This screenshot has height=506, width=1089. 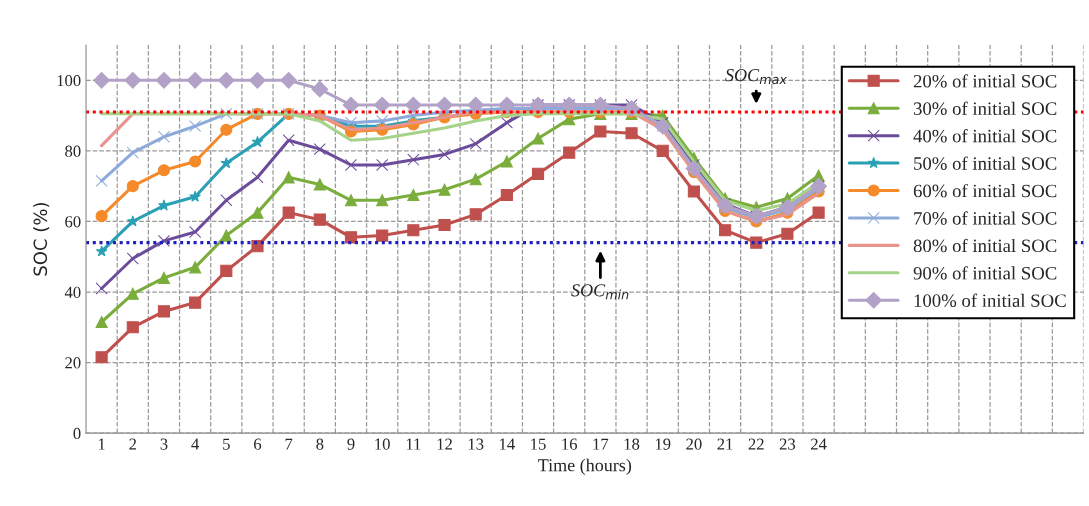 What do you see at coordinates (73, 222) in the screenshot?
I see `y-tick-label: 60` at bounding box center [73, 222].